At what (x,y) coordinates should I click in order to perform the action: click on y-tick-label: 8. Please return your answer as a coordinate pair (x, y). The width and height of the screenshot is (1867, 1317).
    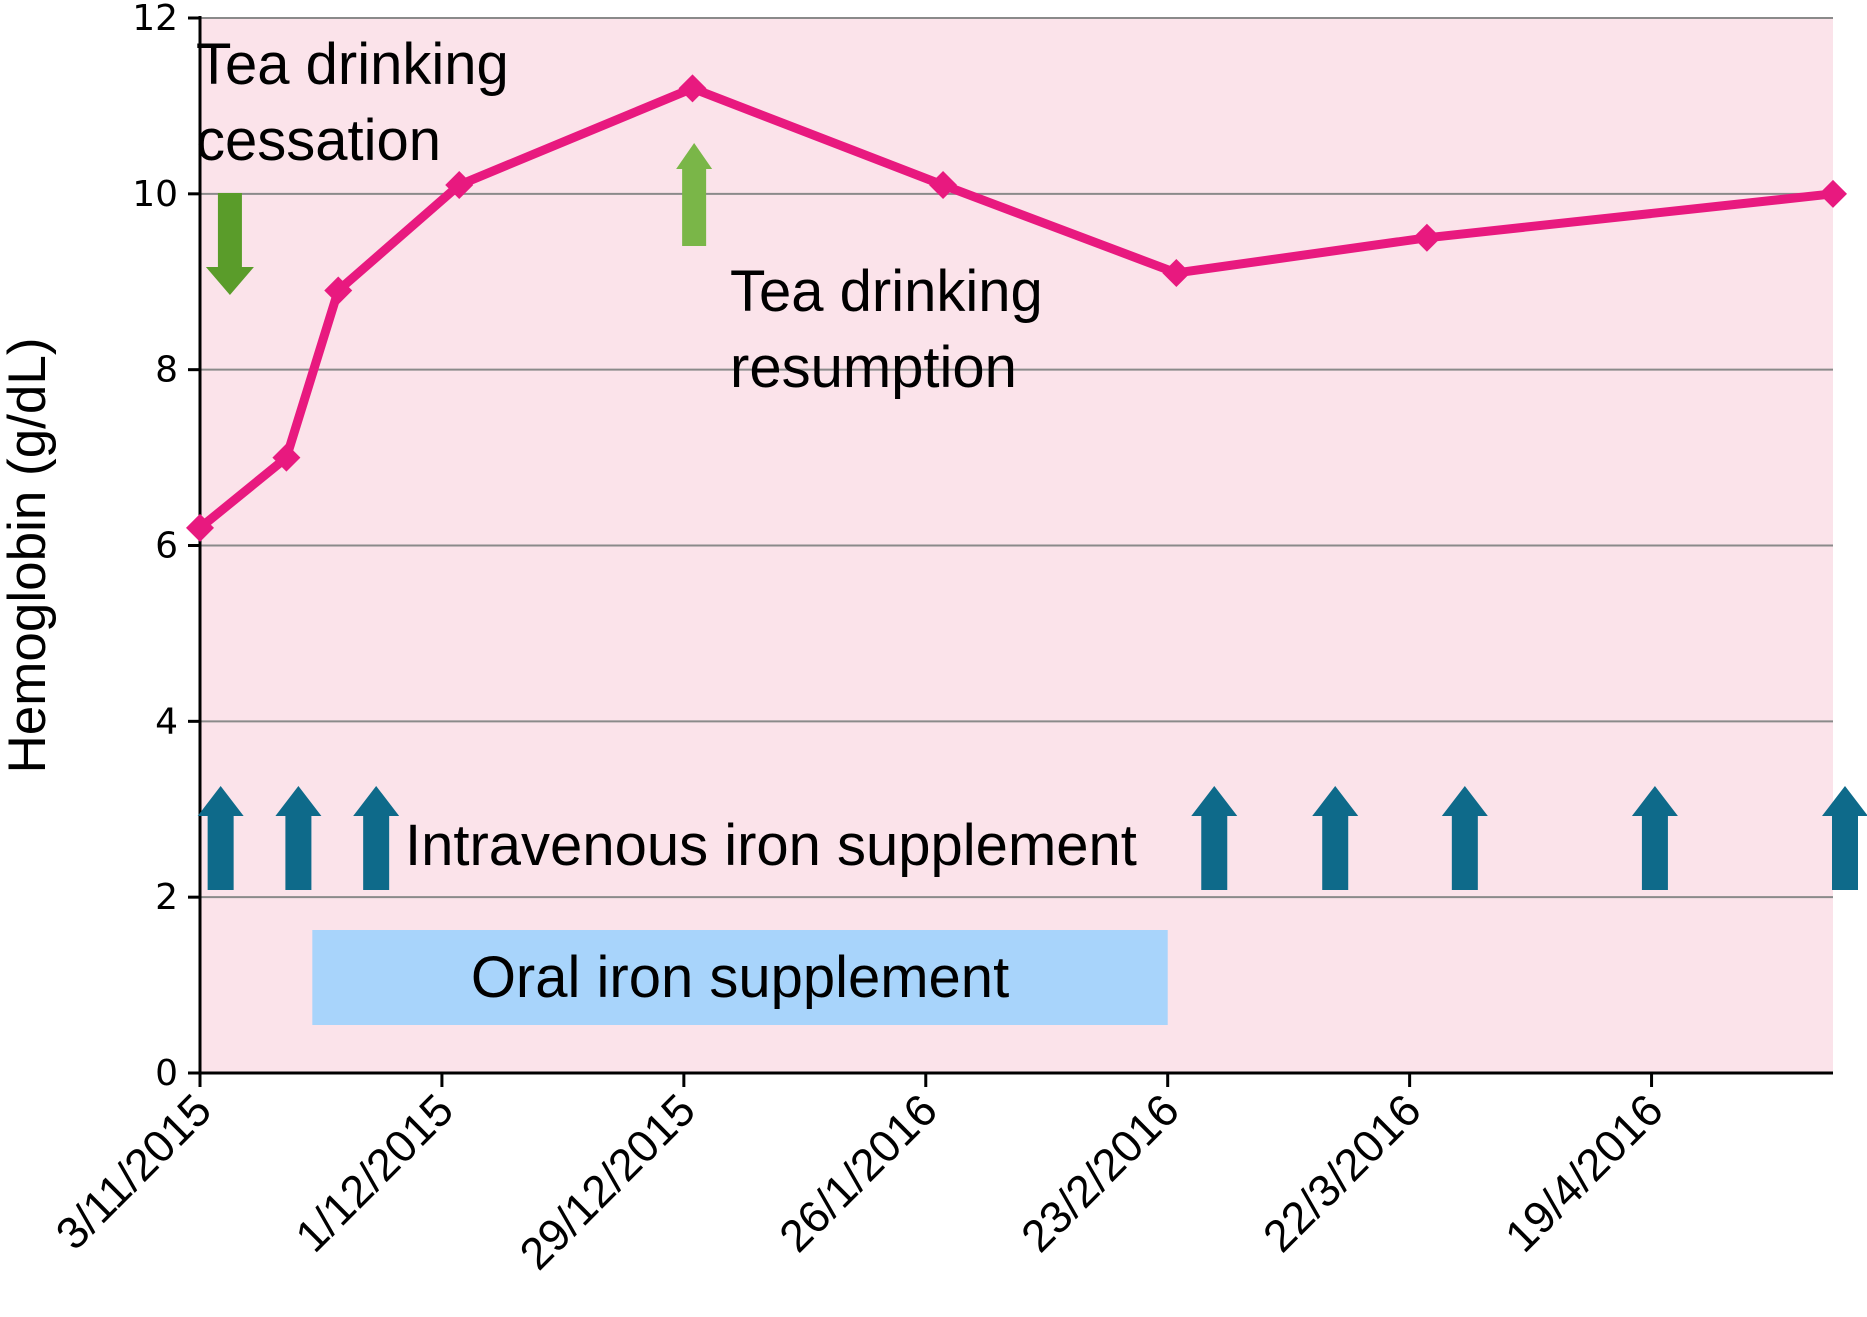
    Looking at the image, I should click on (166, 370).